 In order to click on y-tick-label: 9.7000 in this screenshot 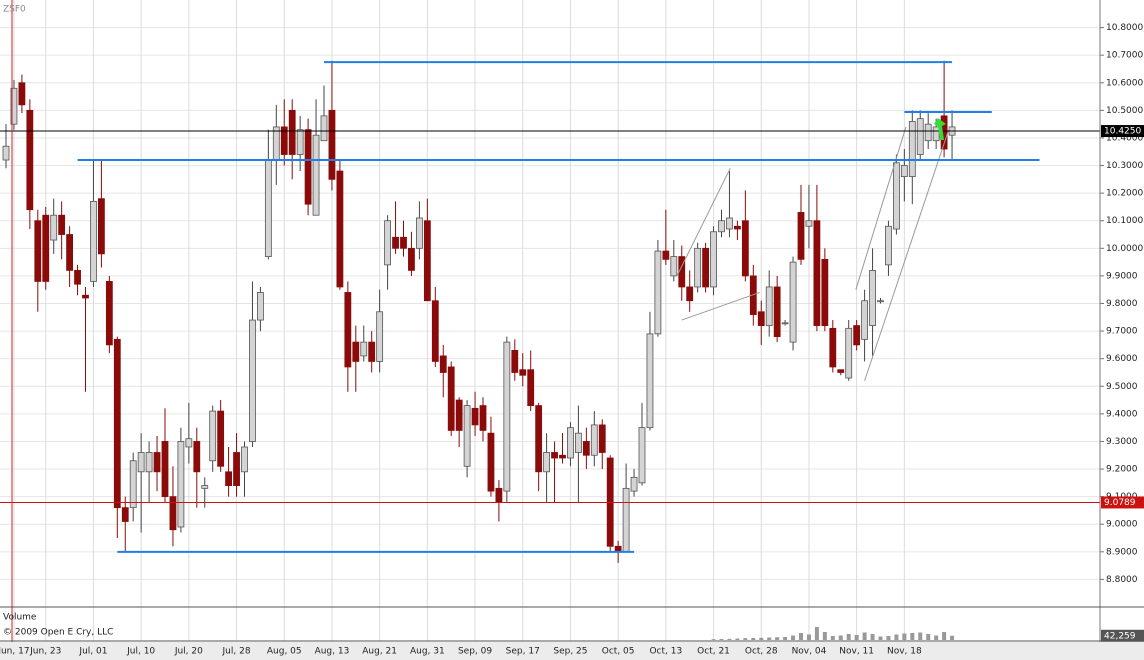, I will do `click(1122, 332)`.